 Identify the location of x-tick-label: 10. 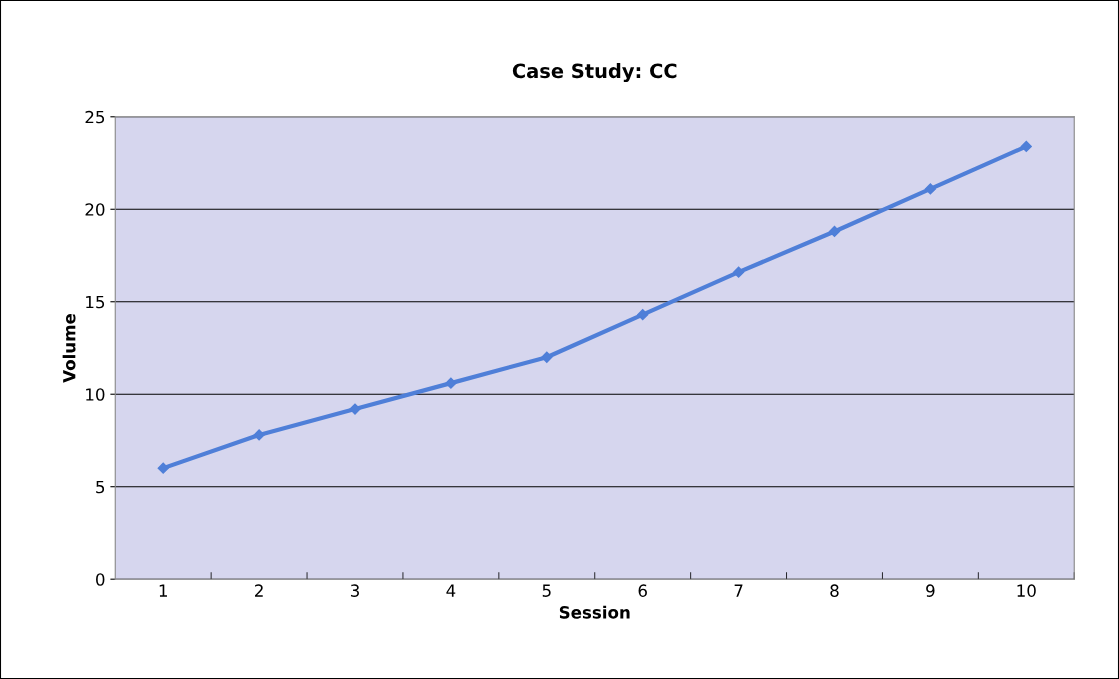
(1026, 590).